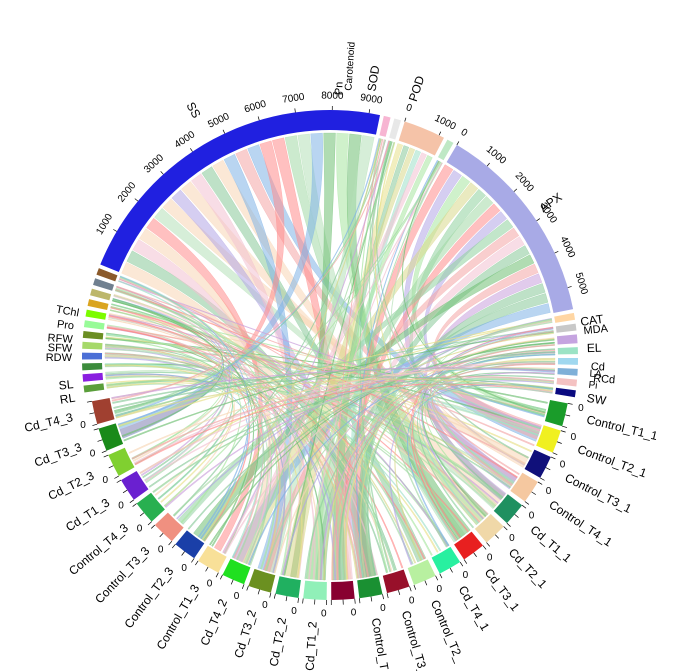 This screenshot has height=671, width=685. What do you see at coordinates (581, 283) in the screenshot?
I see `scale-tick-label: 5000` at bounding box center [581, 283].